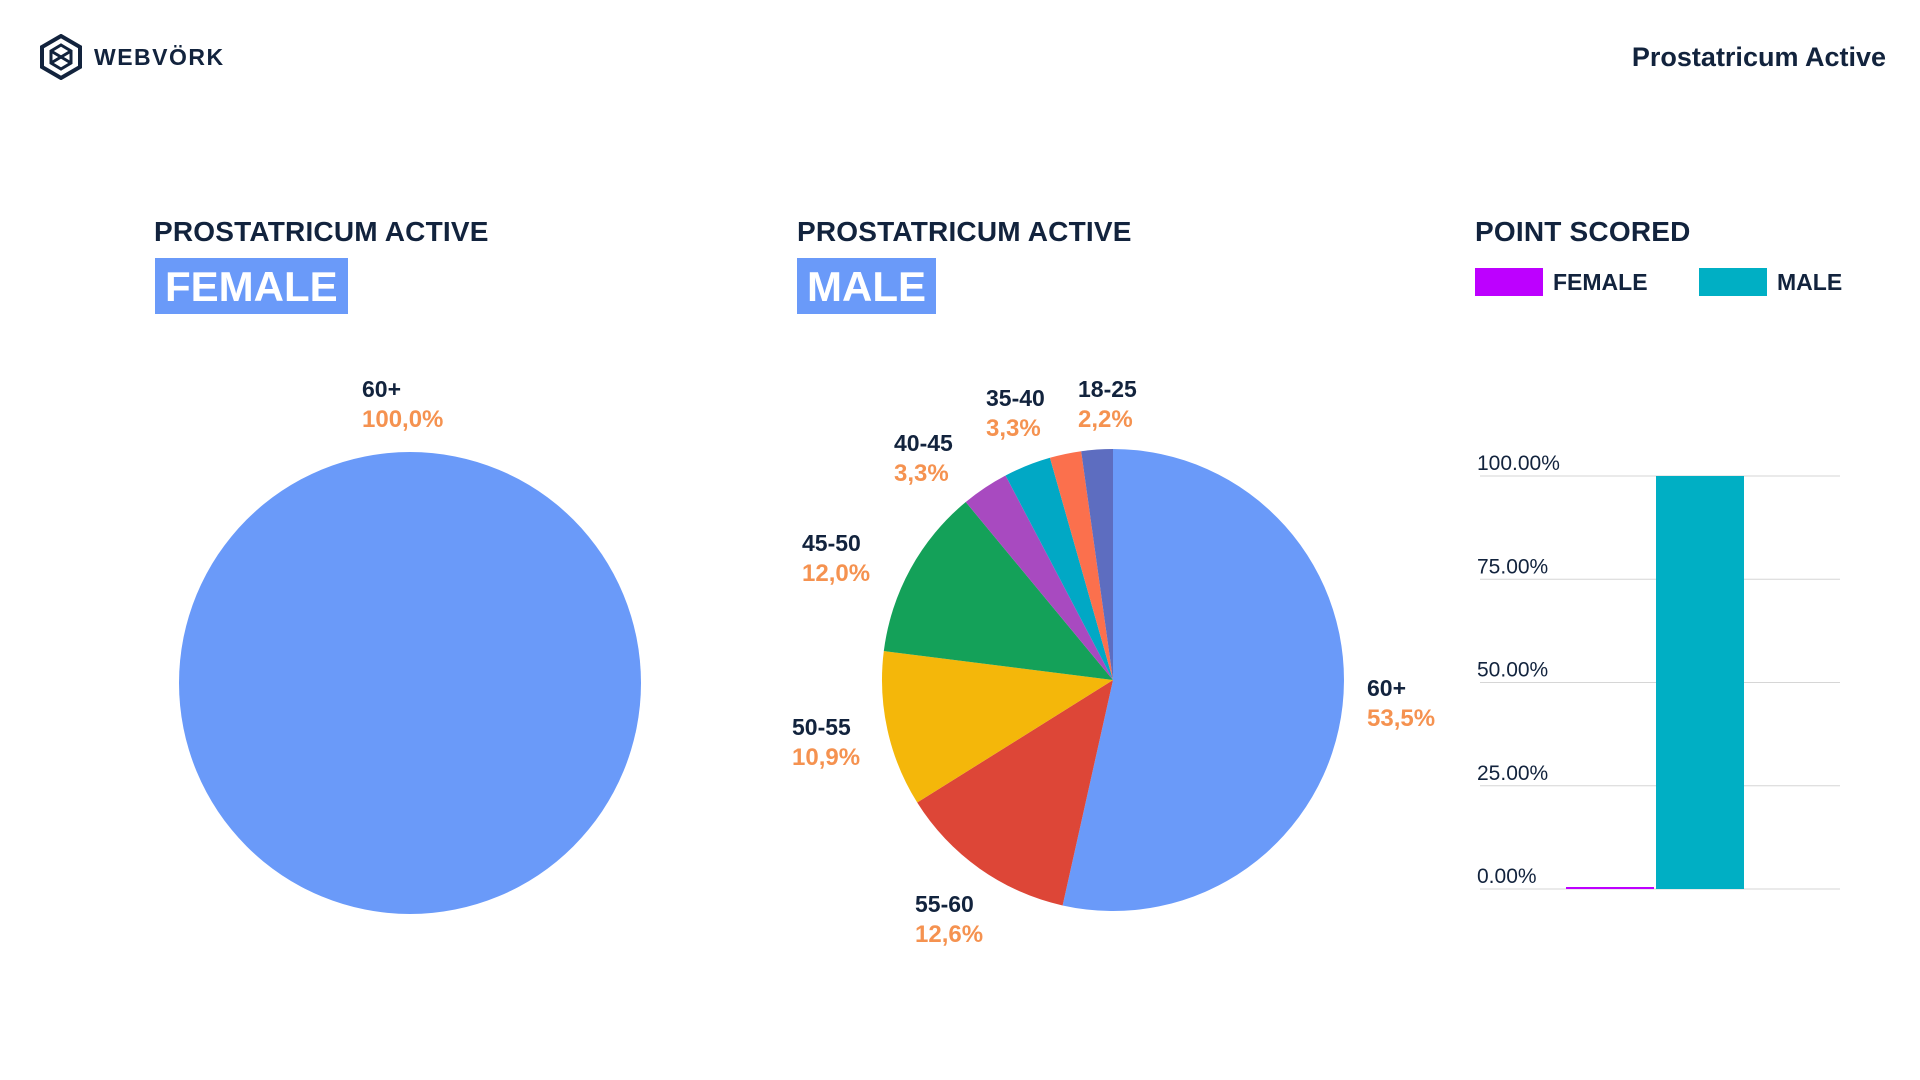 Image resolution: width=1920 pixels, height=1080 pixels. I want to click on pie-value-40-45: 3,3%, so click(921, 473).